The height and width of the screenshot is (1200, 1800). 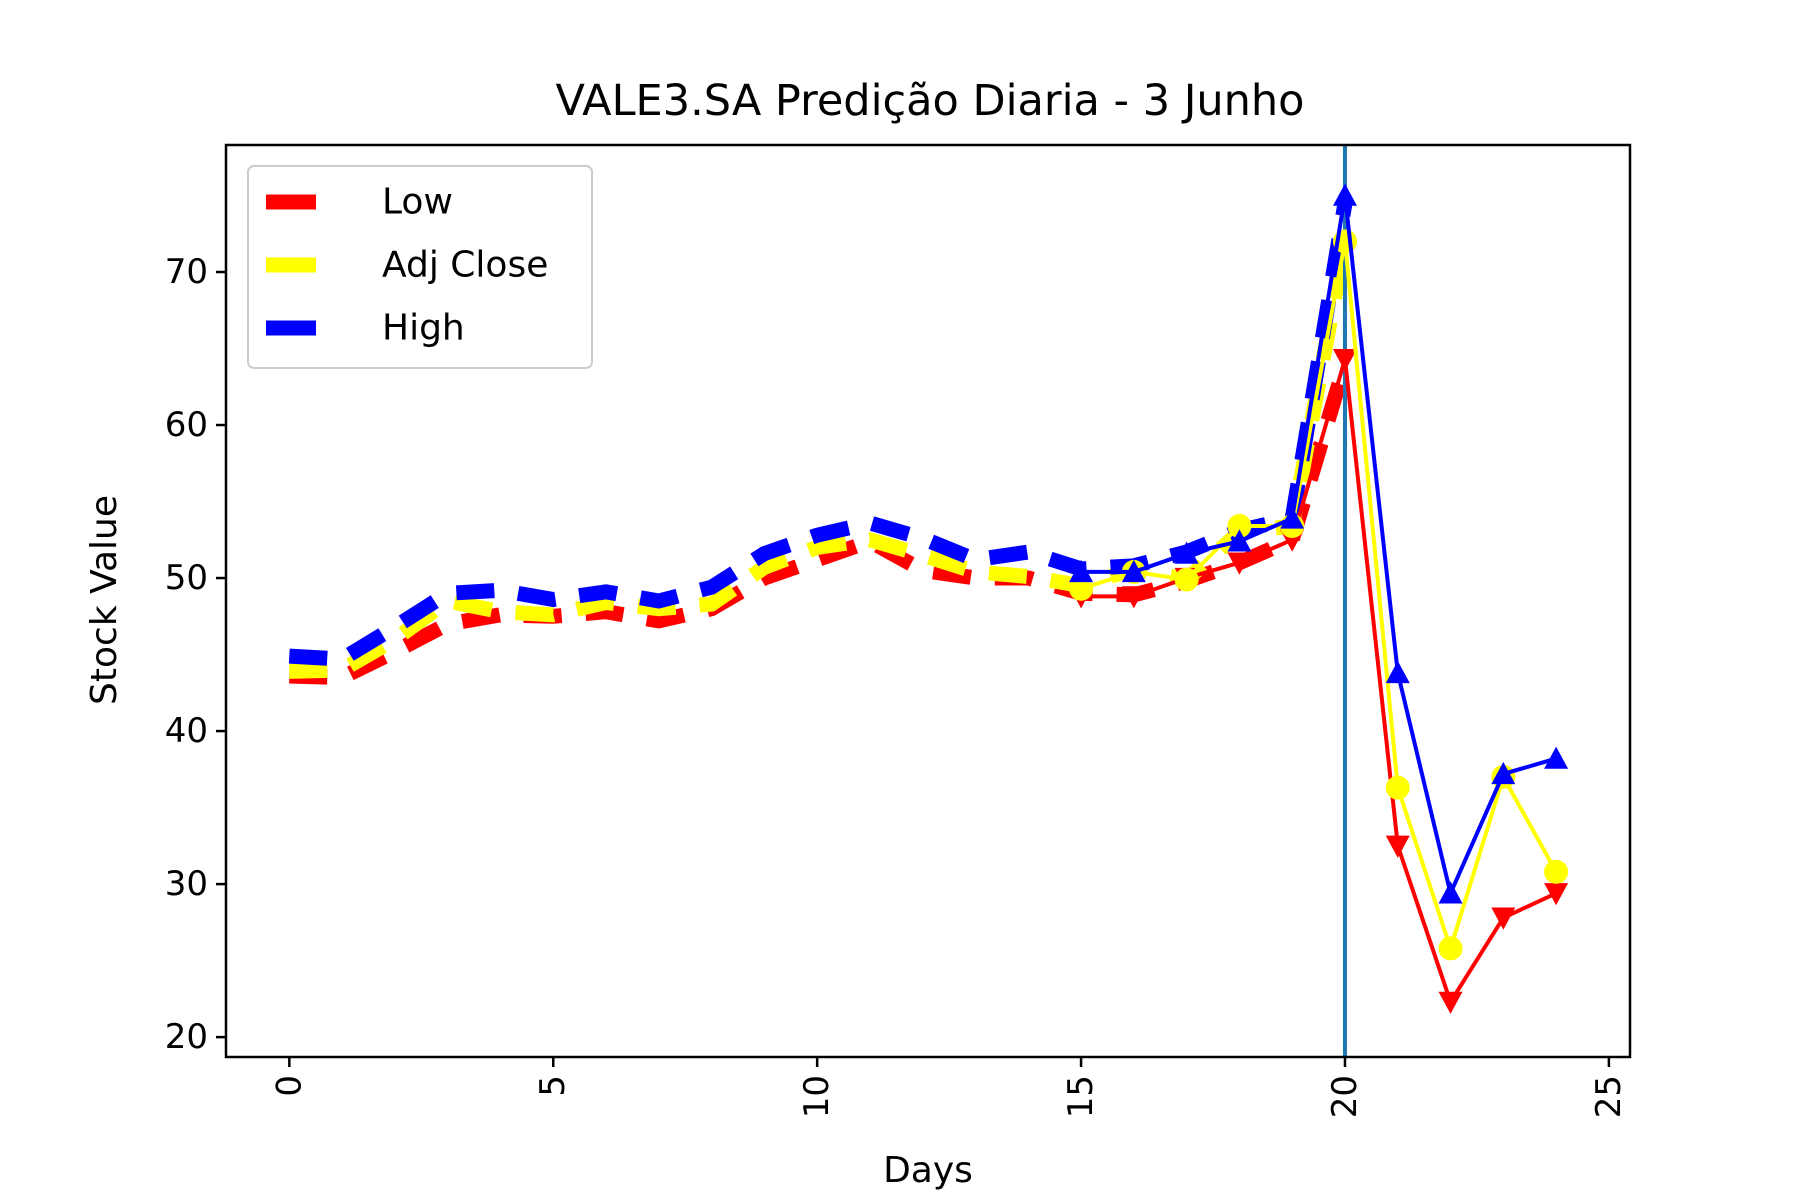 I want to click on y-axis-label: Stock Value, so click(x=104, y=600).